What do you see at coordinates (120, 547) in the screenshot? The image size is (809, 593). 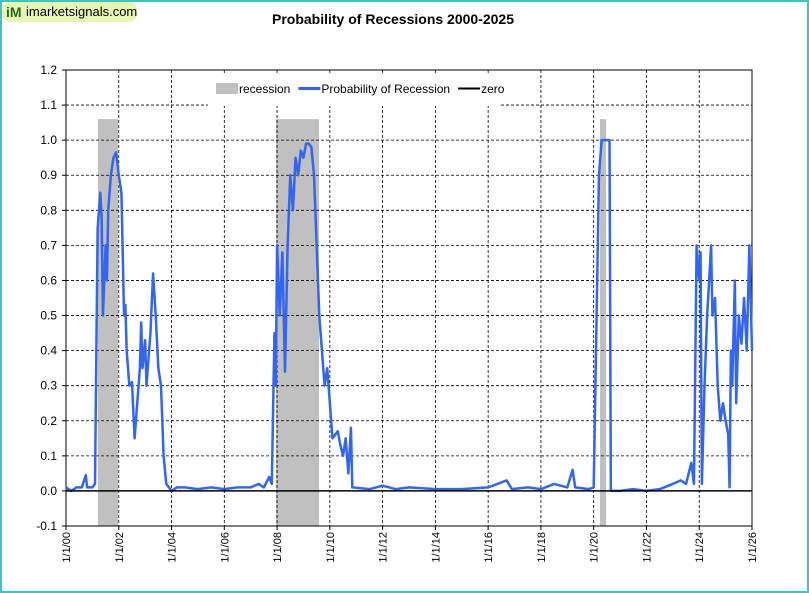 I see `x-tick-label: 1/1/02` at bounding box center [120, 547].